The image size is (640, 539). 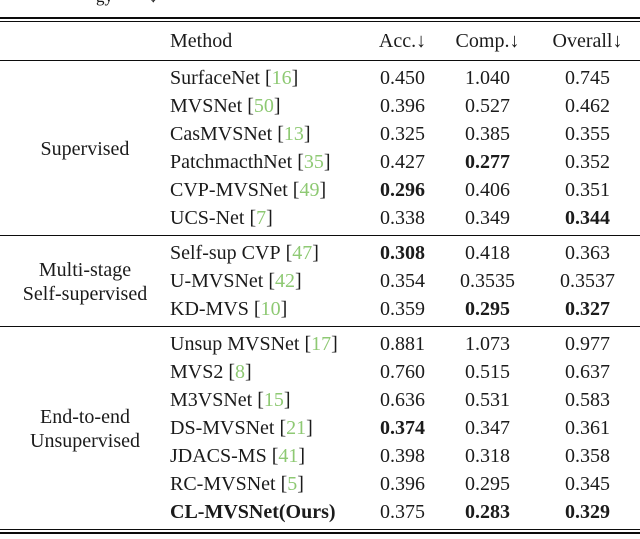 I want to click on citation: [41], so click(x=288, y=456).